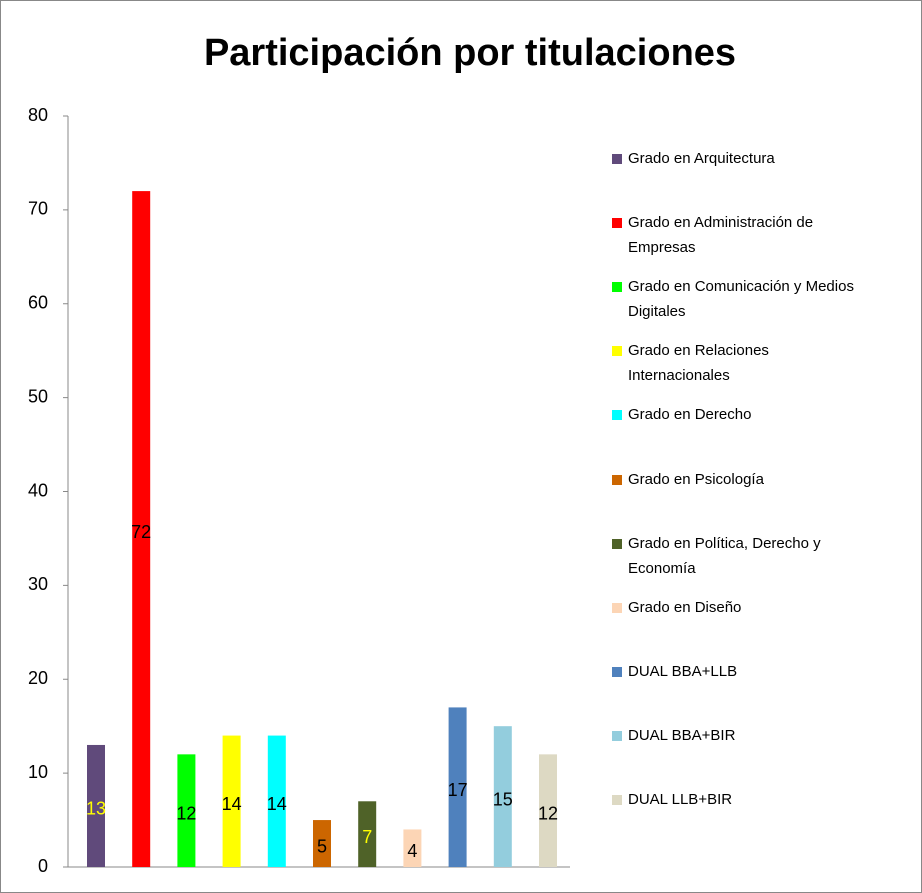 The width and height of the screenshot is (922, 893). I want to click on legend-item: DUAL BBA+LLB, so click(739, 671).